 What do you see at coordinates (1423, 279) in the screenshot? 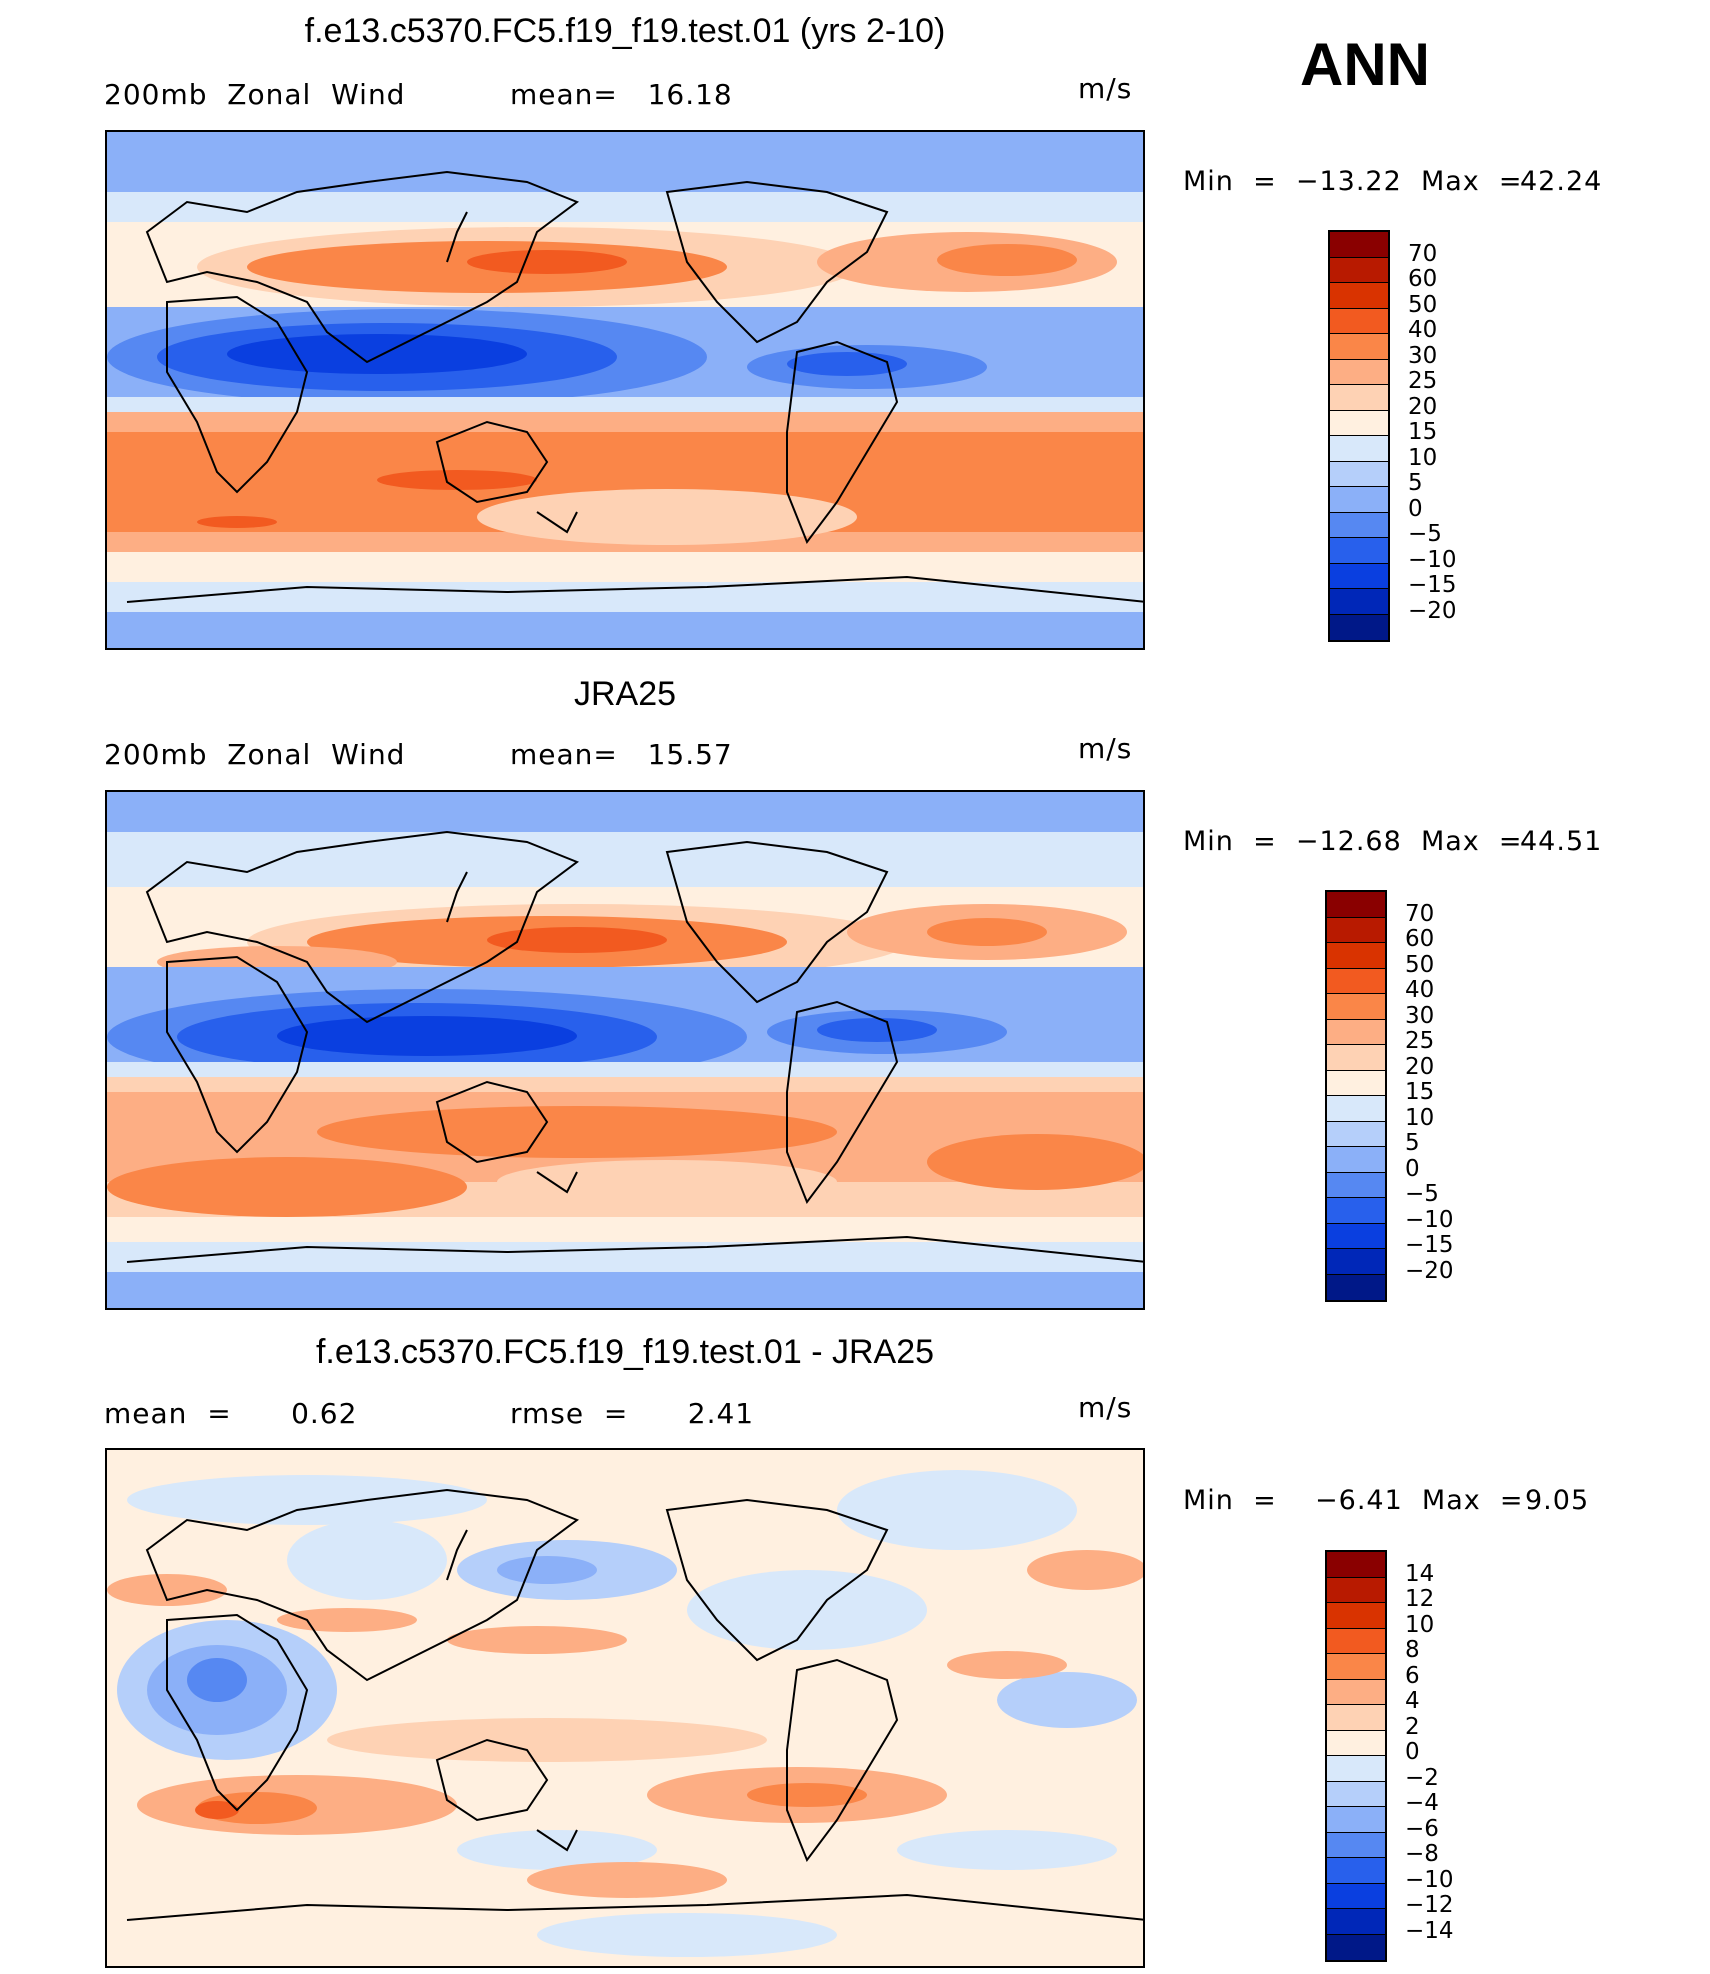
I see `colorbar-tick-label: 60` at bounding box center [1423, 279].